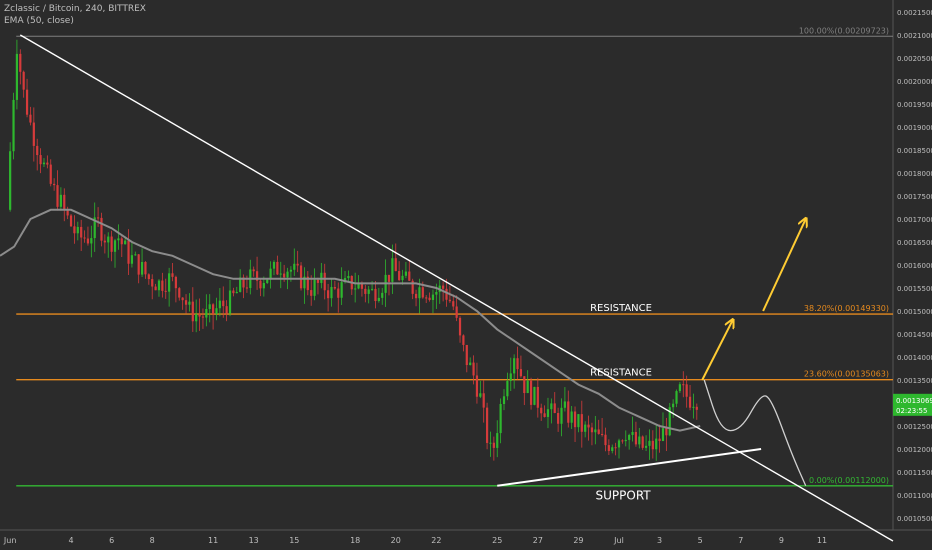  What do you see at coordinates (914, 197) in the screenshot?
I see `y-tick-label: 0.00175000` at bounding box center [914, 197].